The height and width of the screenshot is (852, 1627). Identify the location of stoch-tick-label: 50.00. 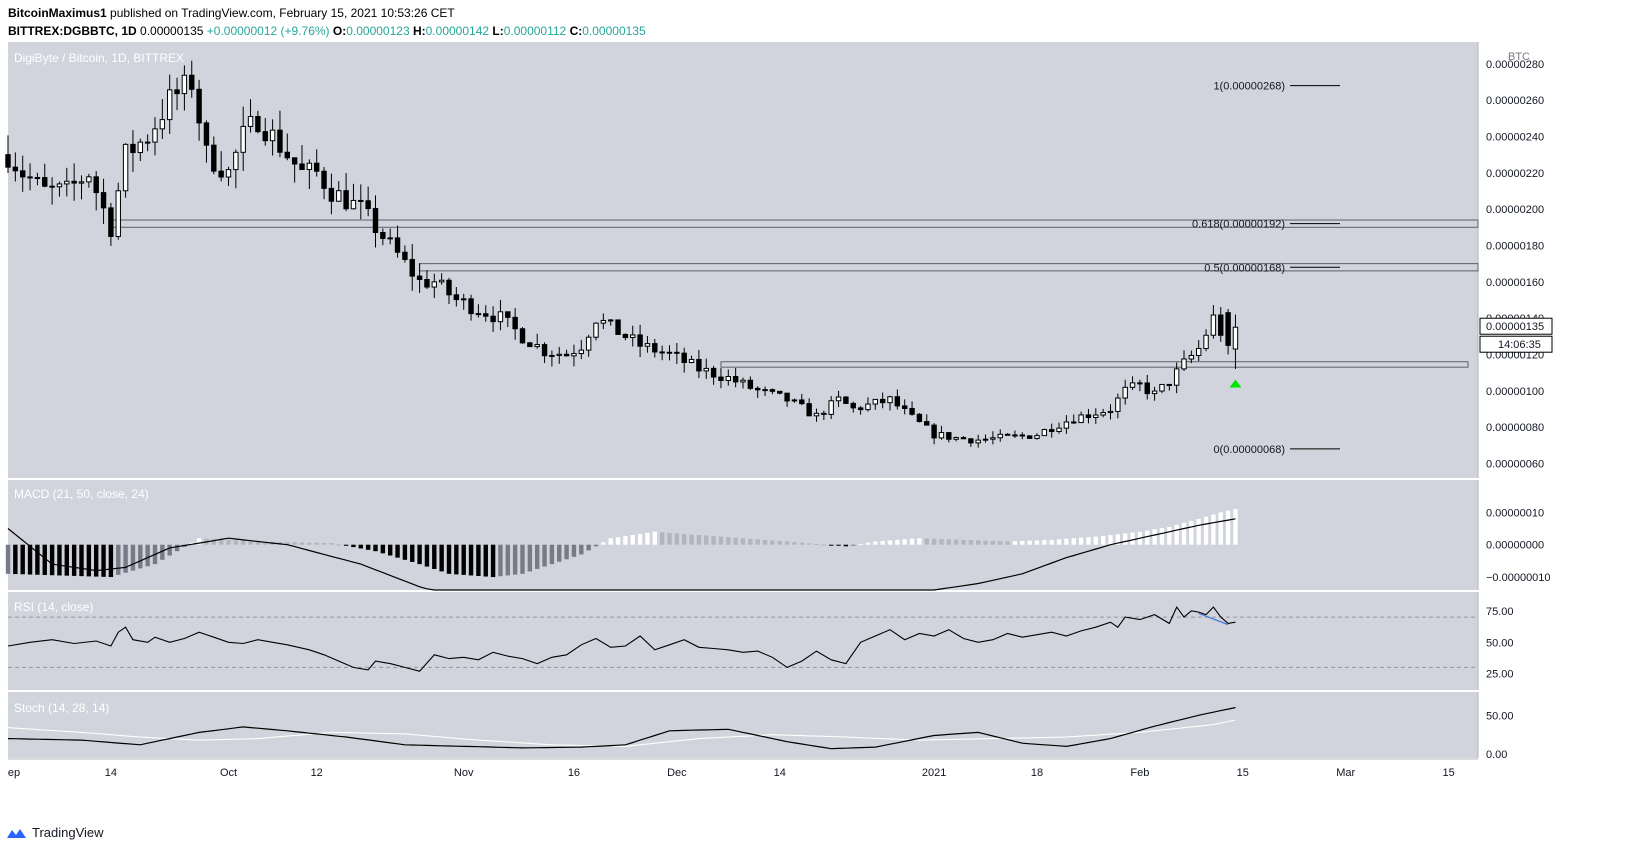
(1500, 716).